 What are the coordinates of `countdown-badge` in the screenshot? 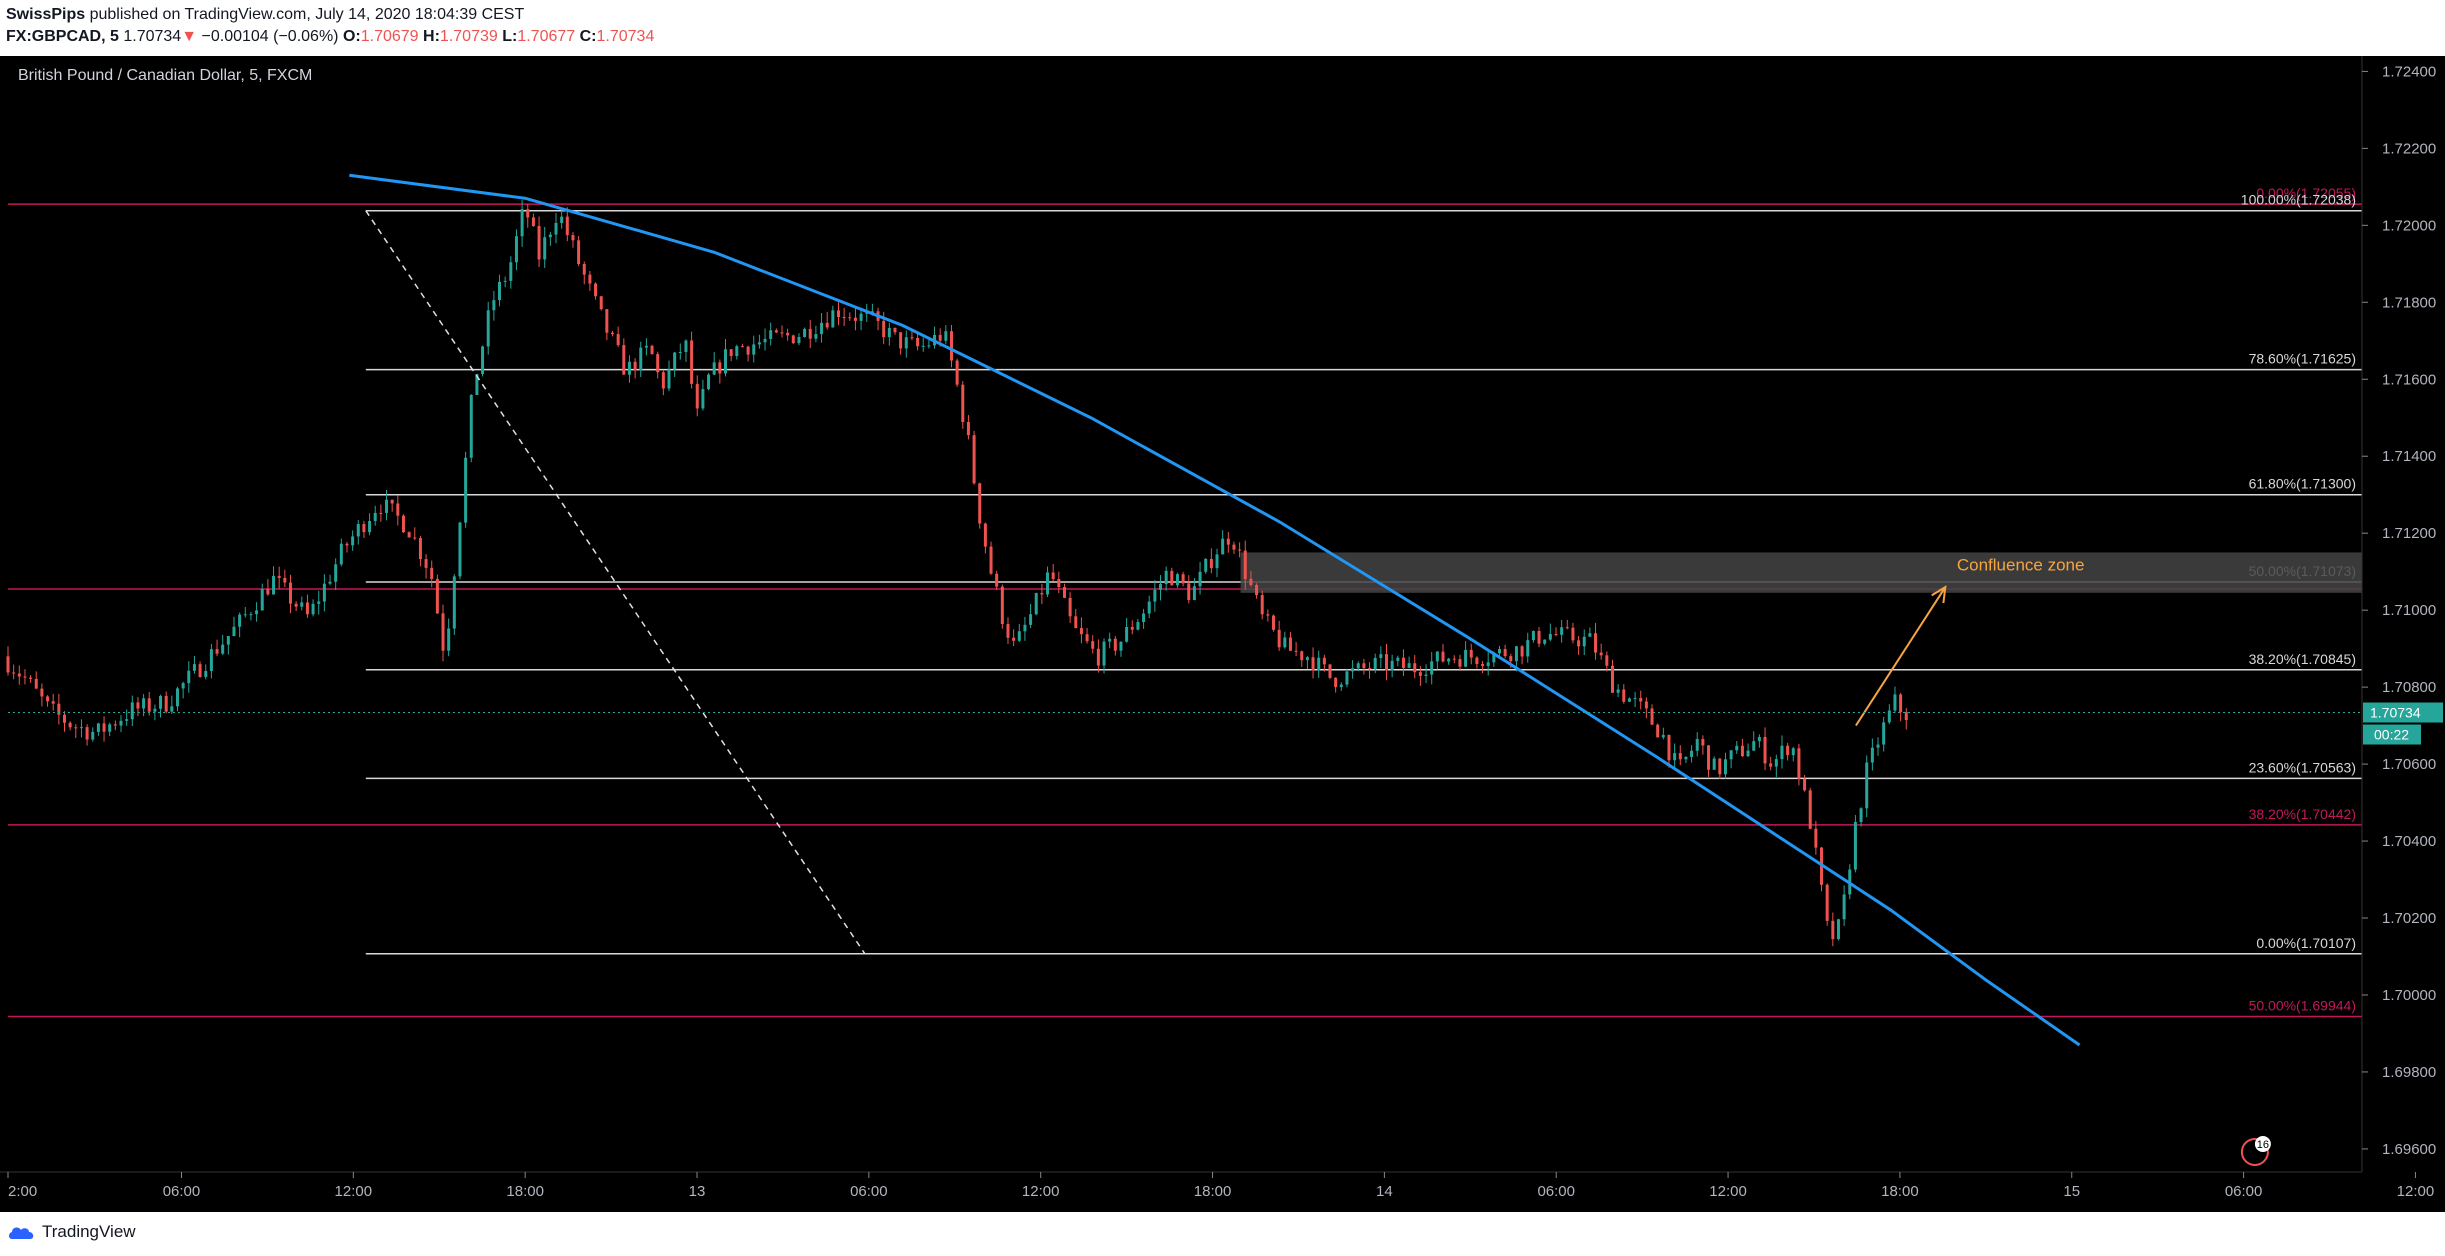 It's located at (2392, 734).